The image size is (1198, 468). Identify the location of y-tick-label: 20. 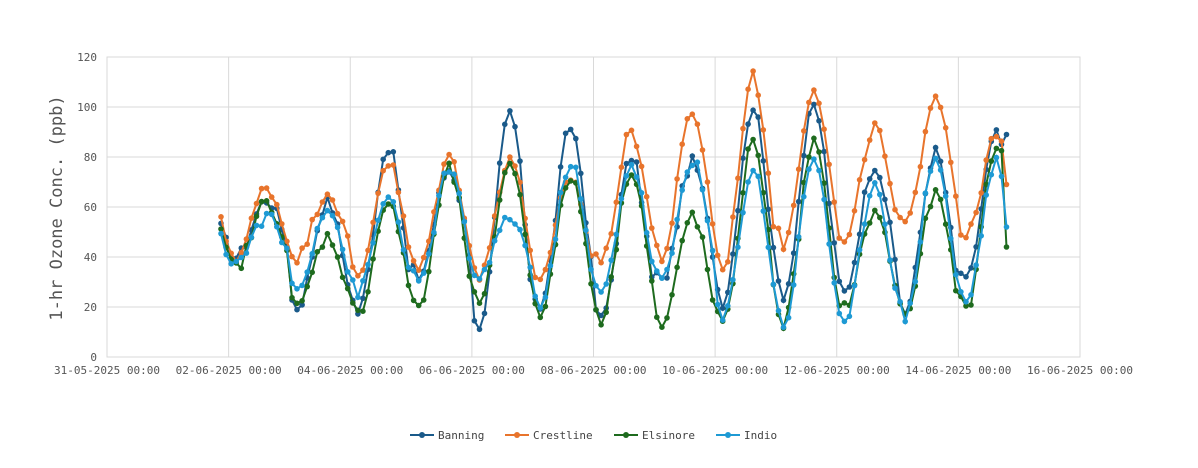
(90, 307).